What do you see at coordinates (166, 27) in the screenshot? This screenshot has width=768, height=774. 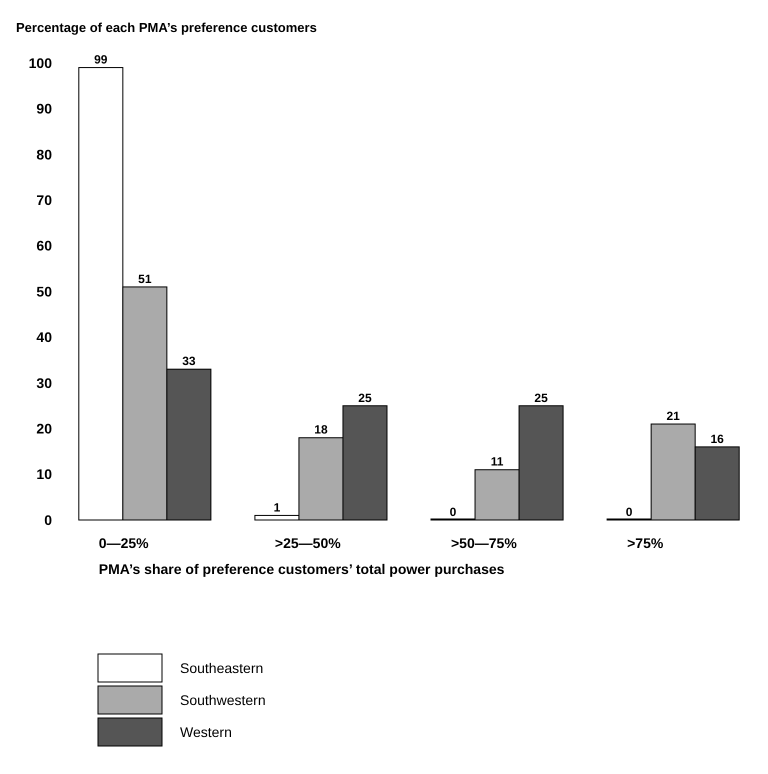 I see `chart-title: Percentage of each PMA’s preference customers` at bounding box center [166, 27].